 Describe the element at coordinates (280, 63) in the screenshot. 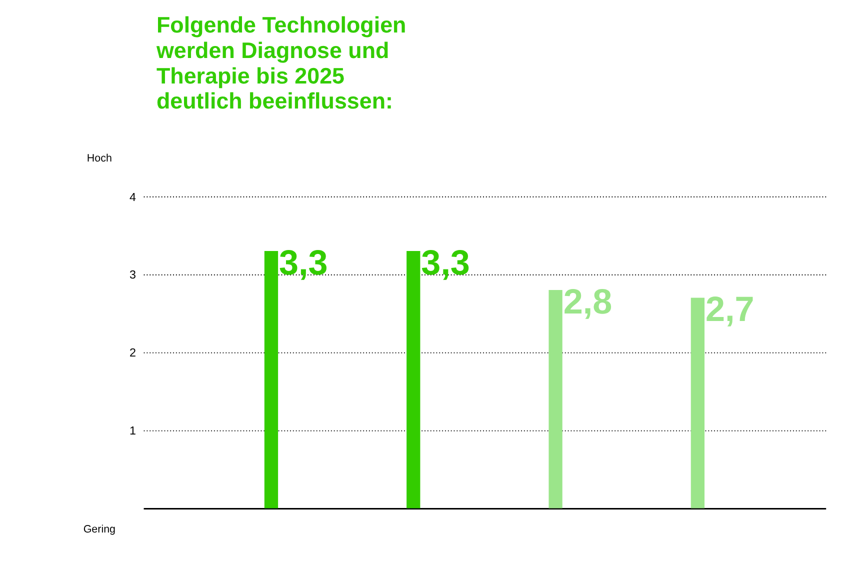

I see `chart-title: Folgende Technologien werden Diagnose und Therapie bis 2025 deutlich beeinflussen:` at that location.